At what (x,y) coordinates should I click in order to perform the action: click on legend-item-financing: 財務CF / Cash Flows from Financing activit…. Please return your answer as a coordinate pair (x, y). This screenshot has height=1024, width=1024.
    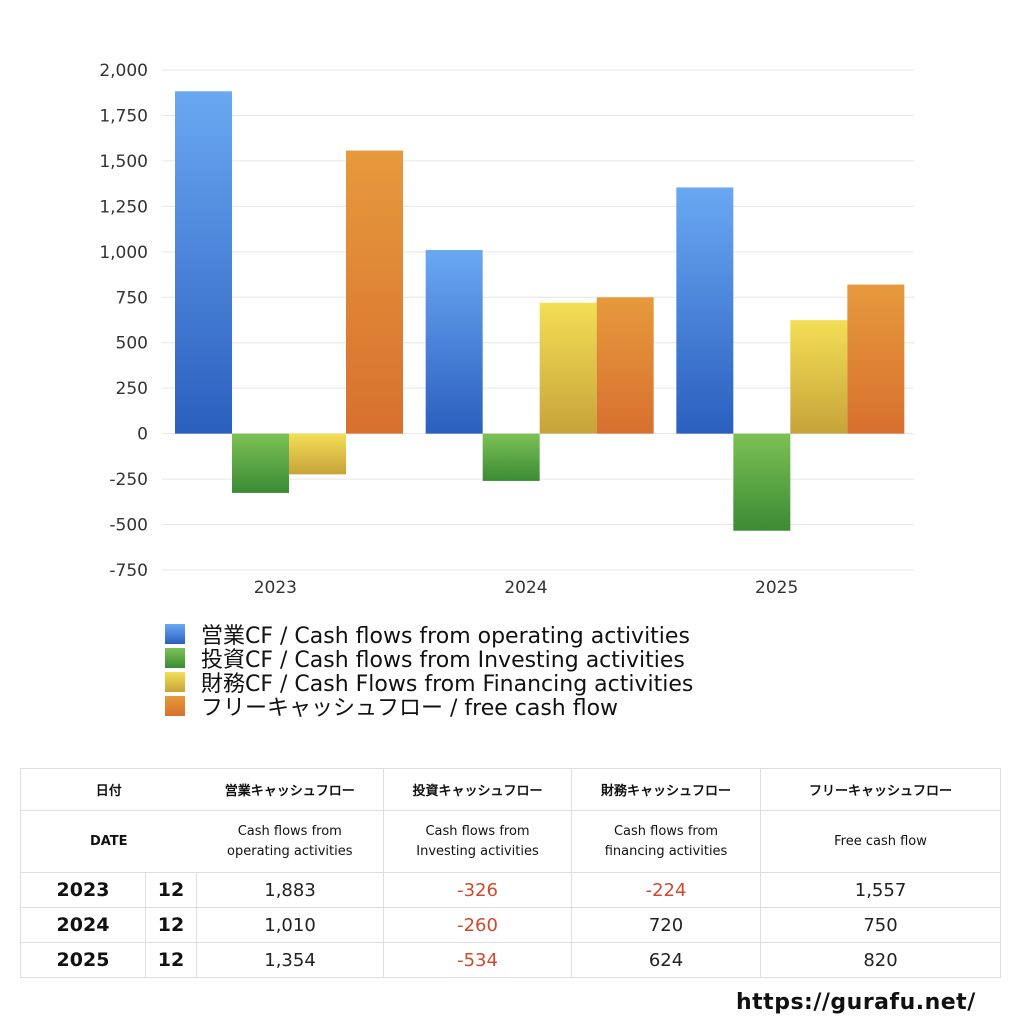
    Looking at the image, I should click on (429, 683).